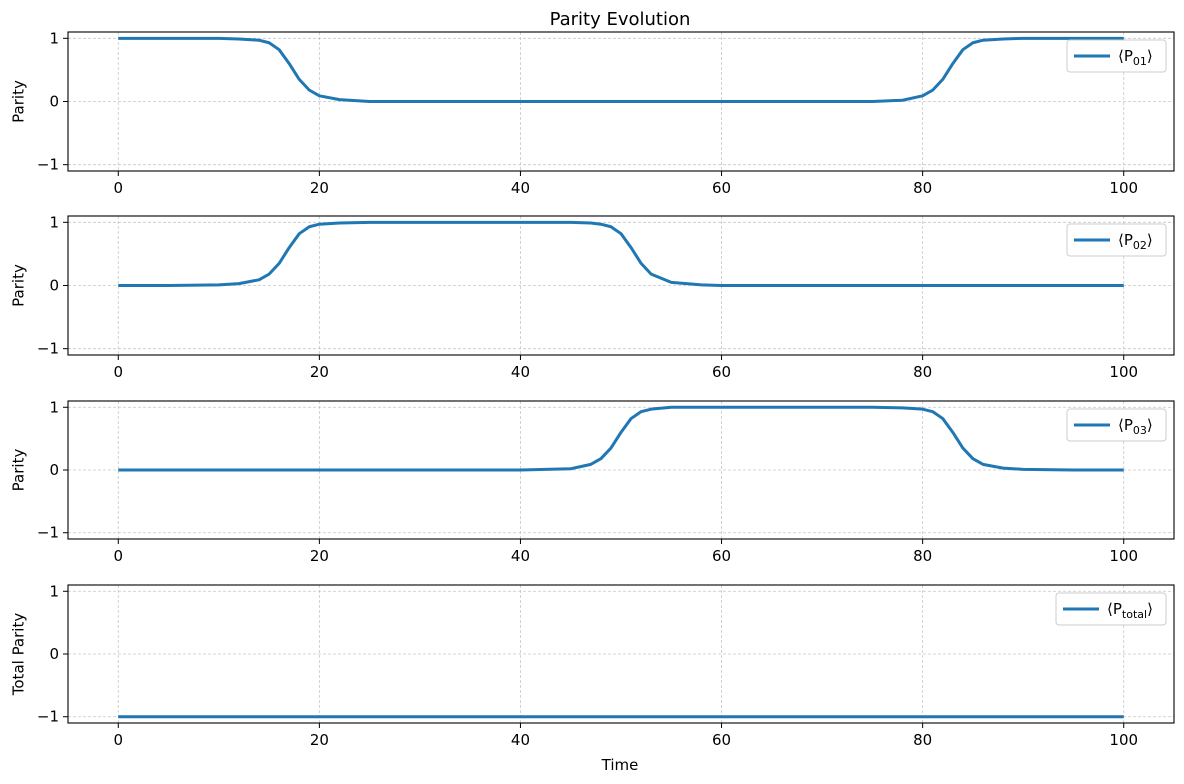 This screenshot has width=1184, height=784. I want to click on x-axis-label: Time, so click(620, 765).